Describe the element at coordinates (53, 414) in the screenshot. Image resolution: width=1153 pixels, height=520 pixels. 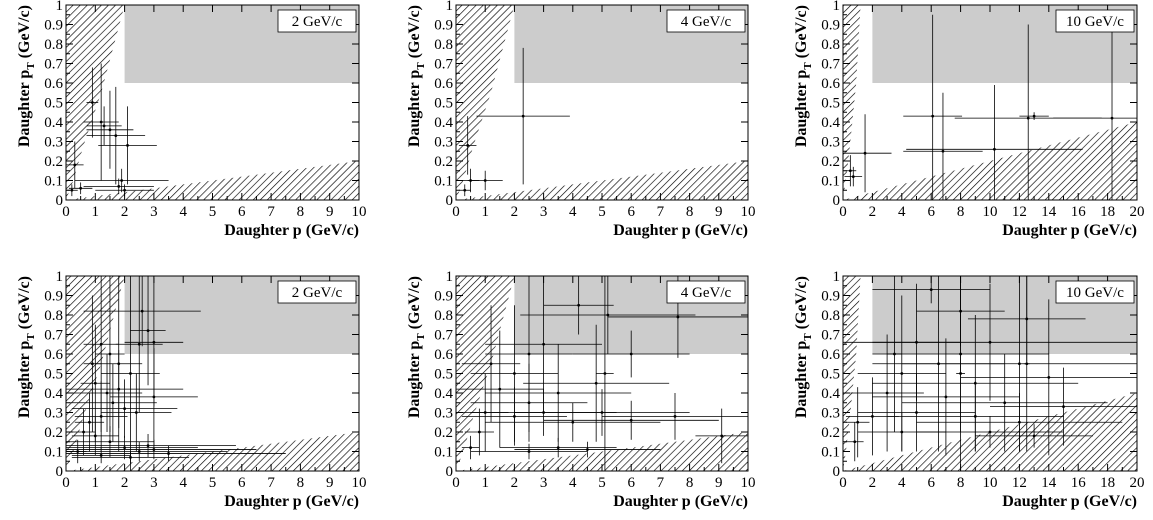
I see `panel-row2-col1-ytick-label: 0.3` at that location.